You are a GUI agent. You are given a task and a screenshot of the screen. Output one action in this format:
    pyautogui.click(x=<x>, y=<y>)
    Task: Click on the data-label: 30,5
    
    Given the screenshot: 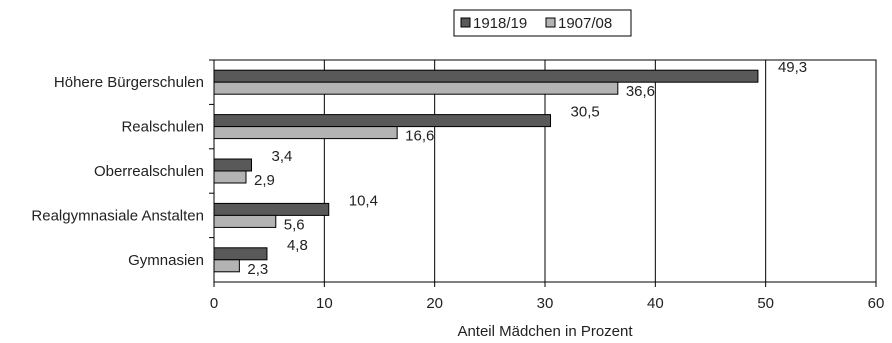 What is the action you would take?
    pyautogui.click(x=585, y=112)
    